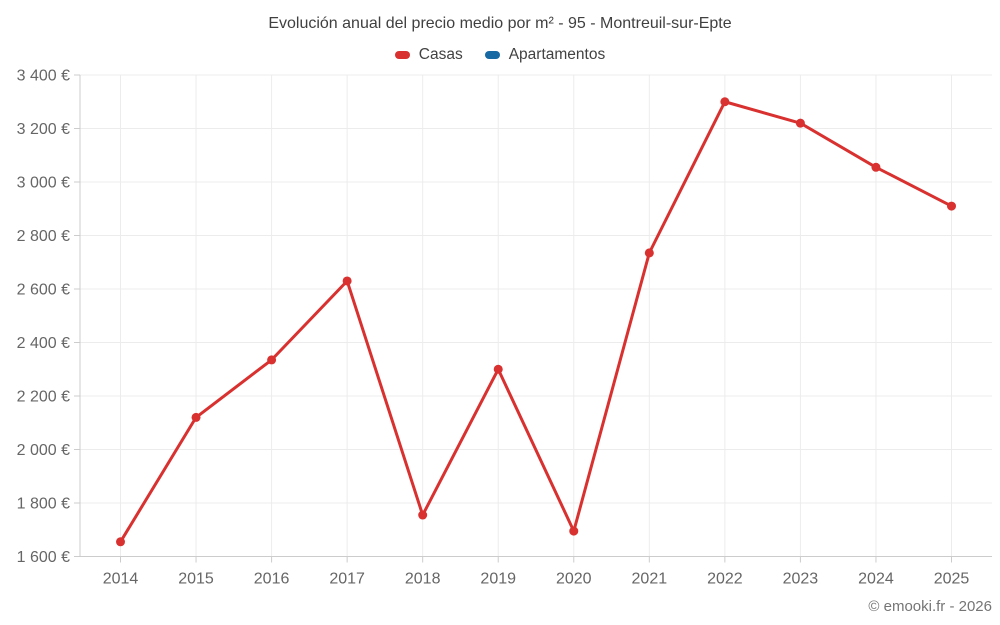 Image resolution: width=1000 pixels, height=625 pixels. Describe the element at coordinates (498, 369) in the screenshot. I see `data-point-casas-2019` at that location.